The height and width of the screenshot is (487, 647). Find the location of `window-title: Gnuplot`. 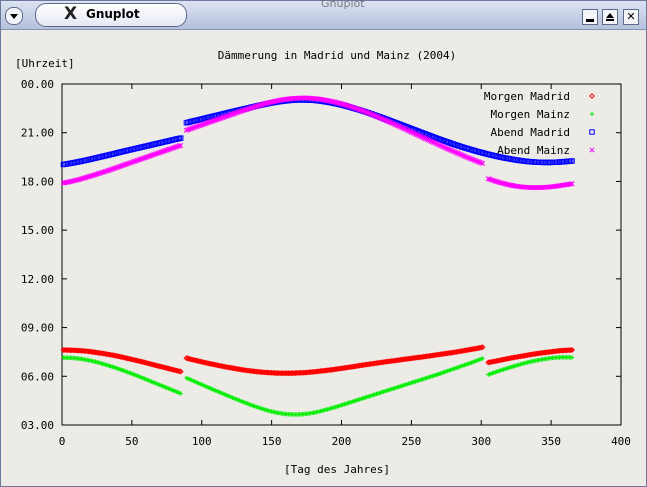

window-title: Gnuplot is located at coordinates (113, 14).